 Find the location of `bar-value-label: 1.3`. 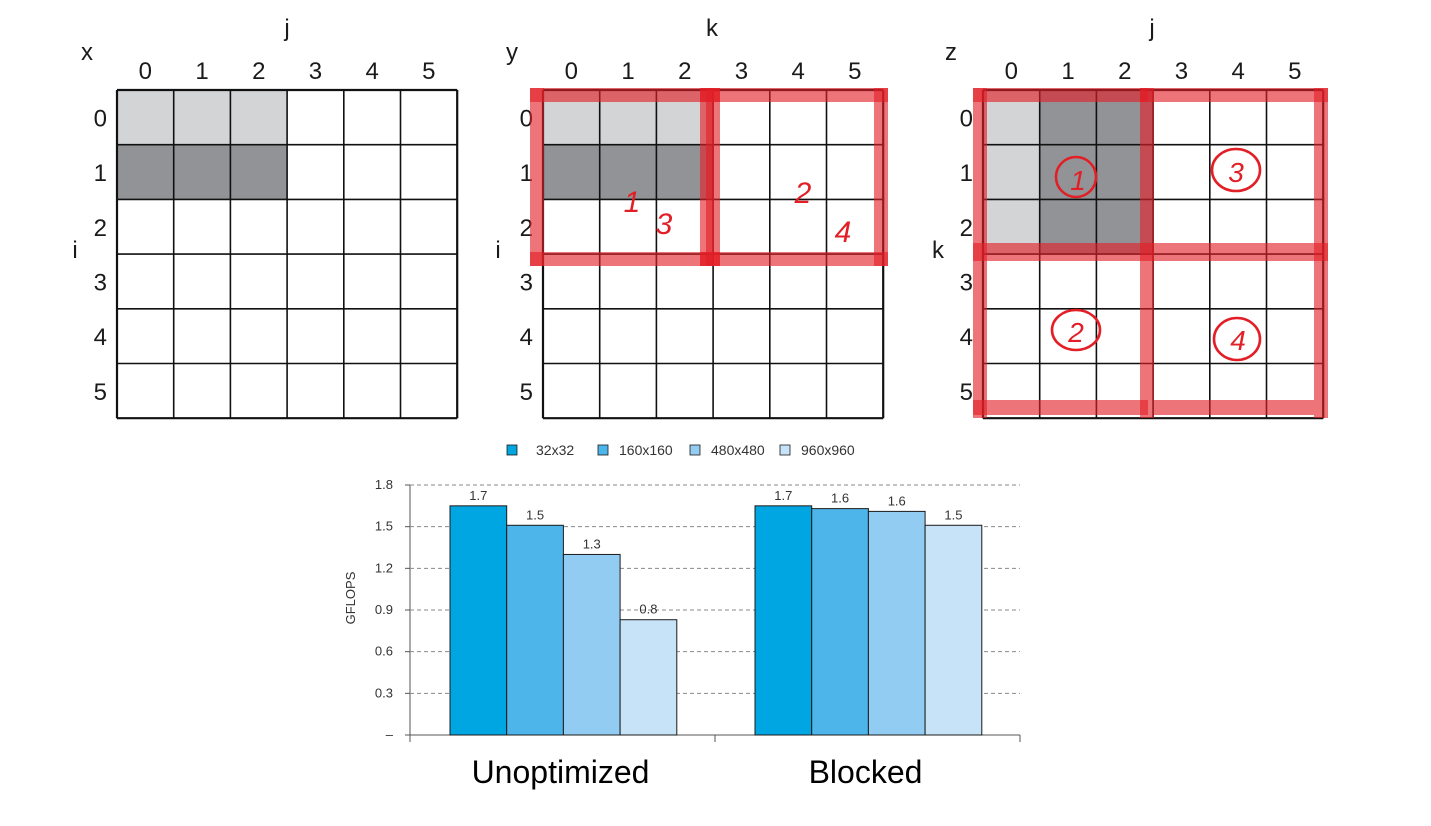

bar-value-label: 1.3 is located at coordinates (592, 543).